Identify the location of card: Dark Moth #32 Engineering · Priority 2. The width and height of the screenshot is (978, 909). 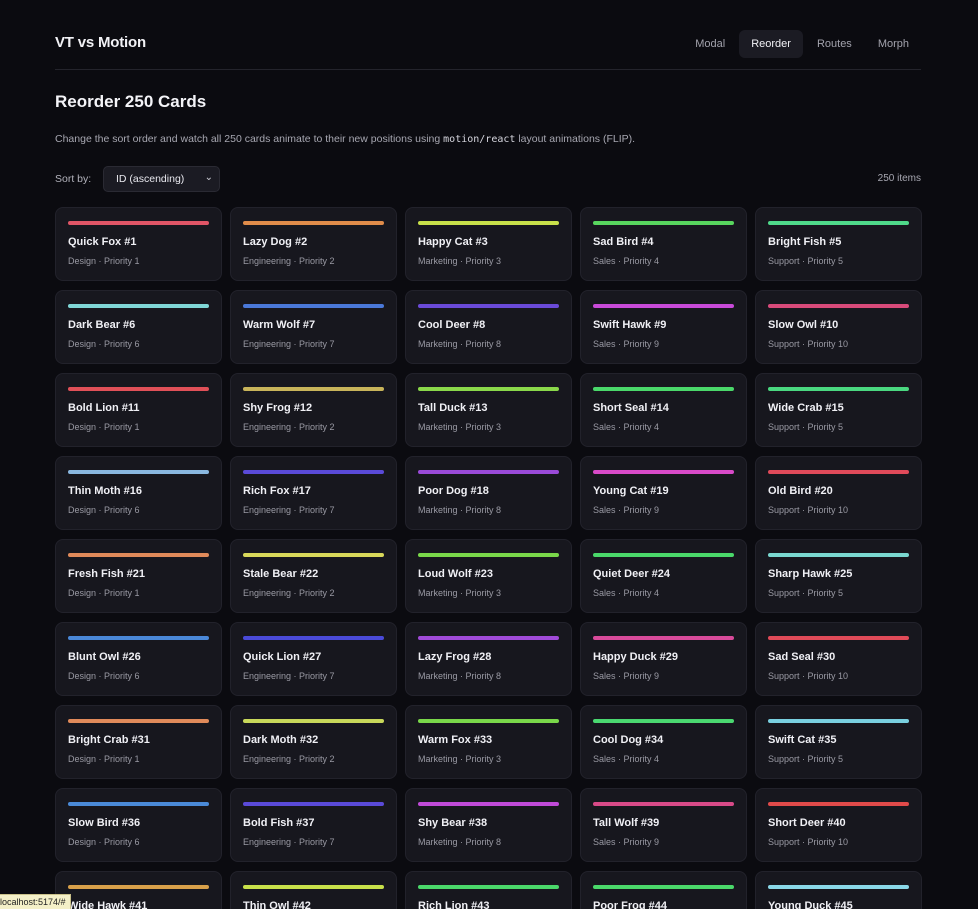
(313, 742).